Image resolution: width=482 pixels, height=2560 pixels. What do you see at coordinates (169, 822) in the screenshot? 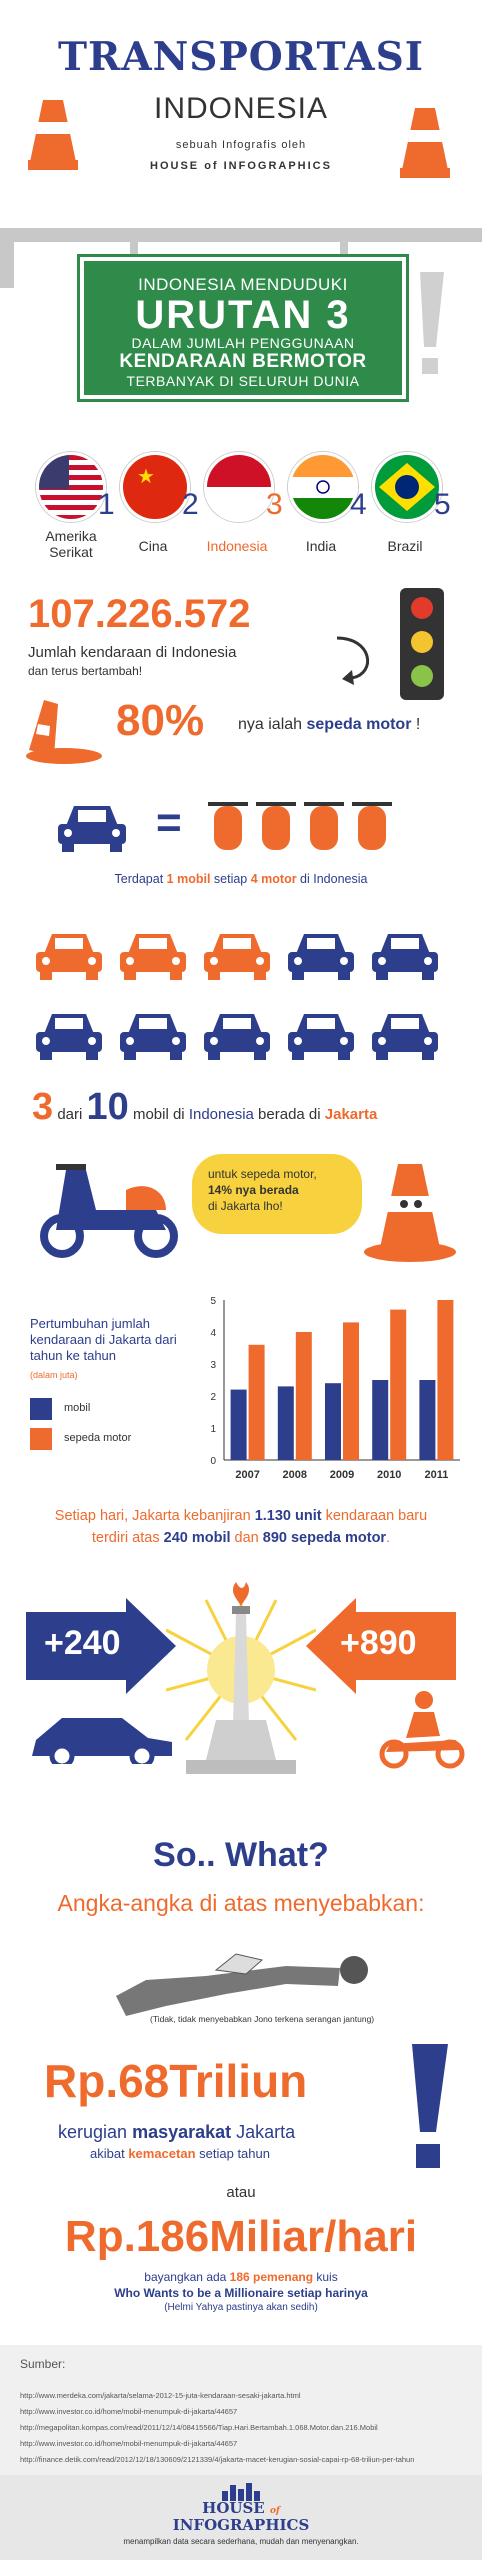
I see `equals-sign: =` at bounding box center [169, 822].